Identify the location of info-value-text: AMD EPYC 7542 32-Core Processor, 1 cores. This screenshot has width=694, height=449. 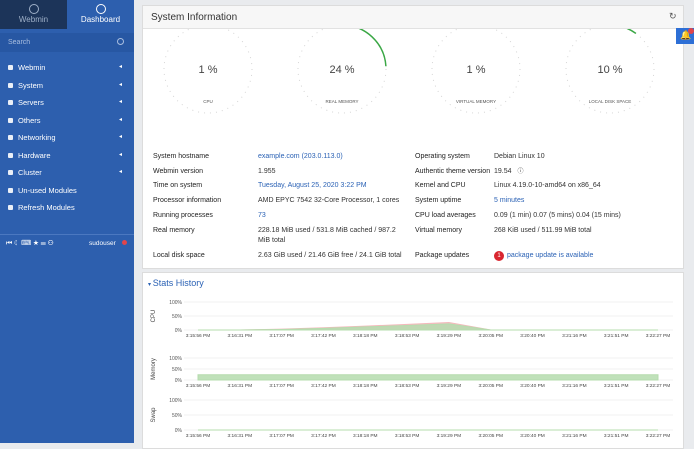
(329, 200).